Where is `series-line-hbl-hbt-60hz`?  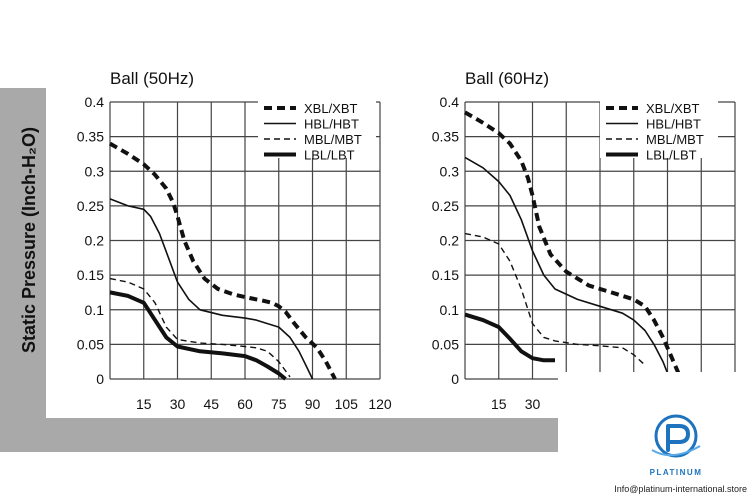 series-line-hbl-hbt-60hz is located at coordinates (567, 268).